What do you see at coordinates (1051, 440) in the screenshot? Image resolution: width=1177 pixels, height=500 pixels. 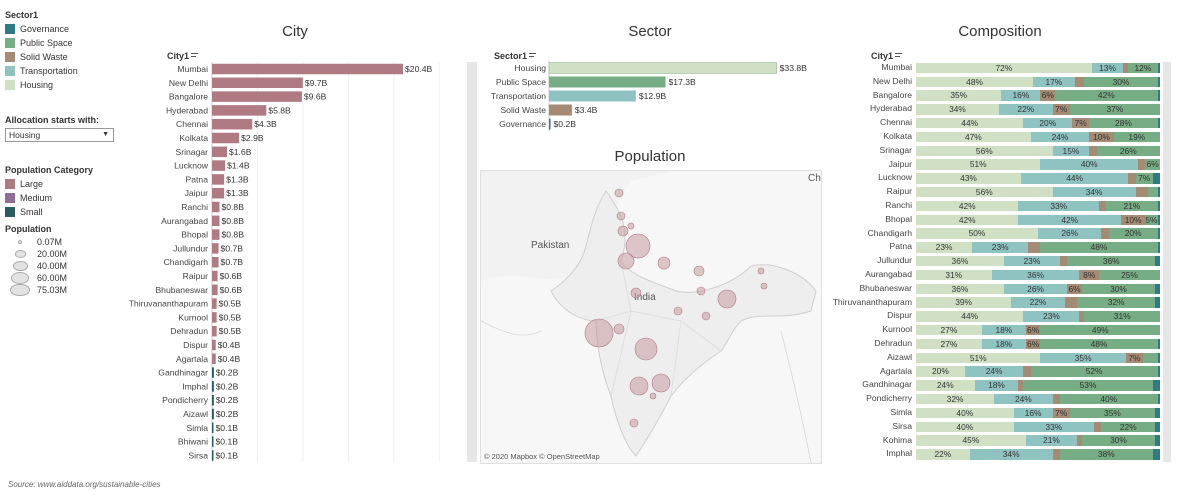 I see `composition-segment: 21%` at bounding box center [1051, 440].